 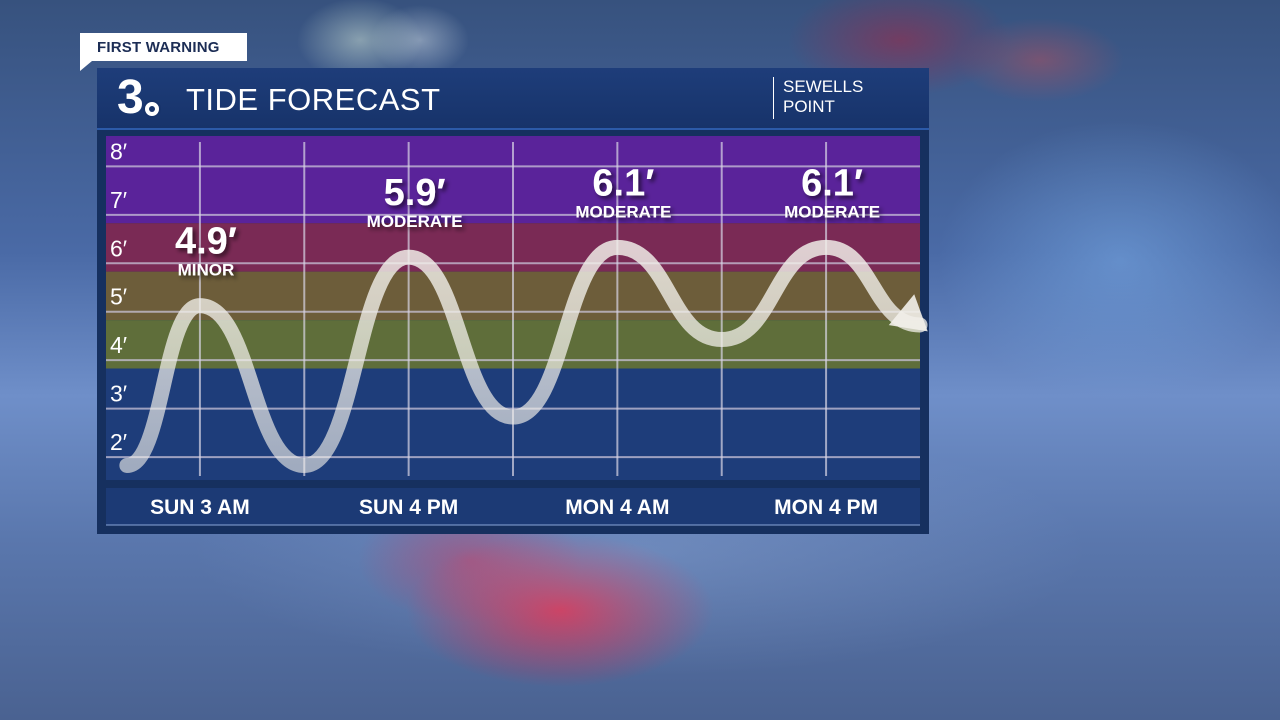 I want to click on tide-arrowhead, so click(x=908, y=313).